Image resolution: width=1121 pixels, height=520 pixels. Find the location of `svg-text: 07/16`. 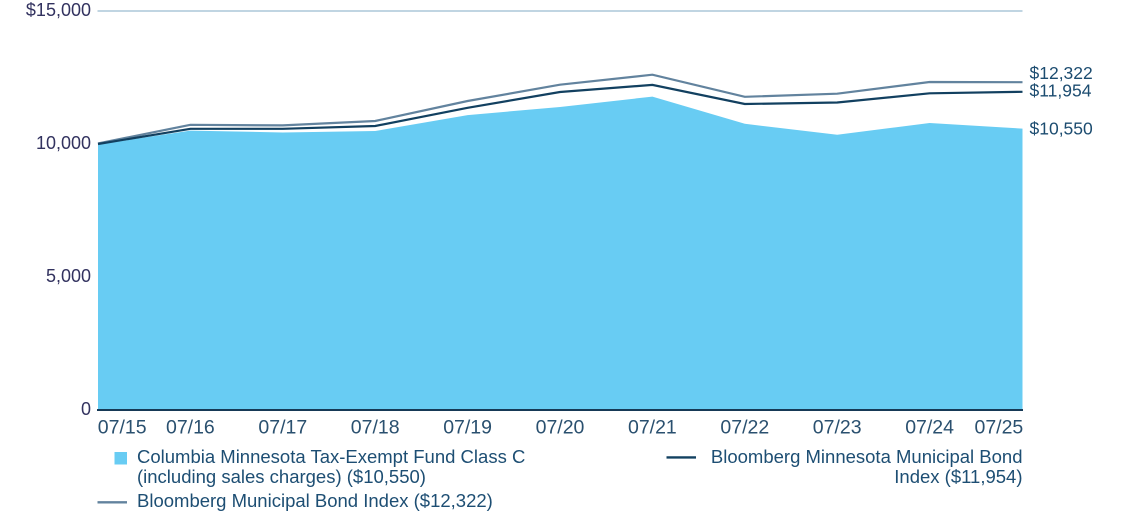

svg-text: 07/16 is located at coordinates (190, 428).